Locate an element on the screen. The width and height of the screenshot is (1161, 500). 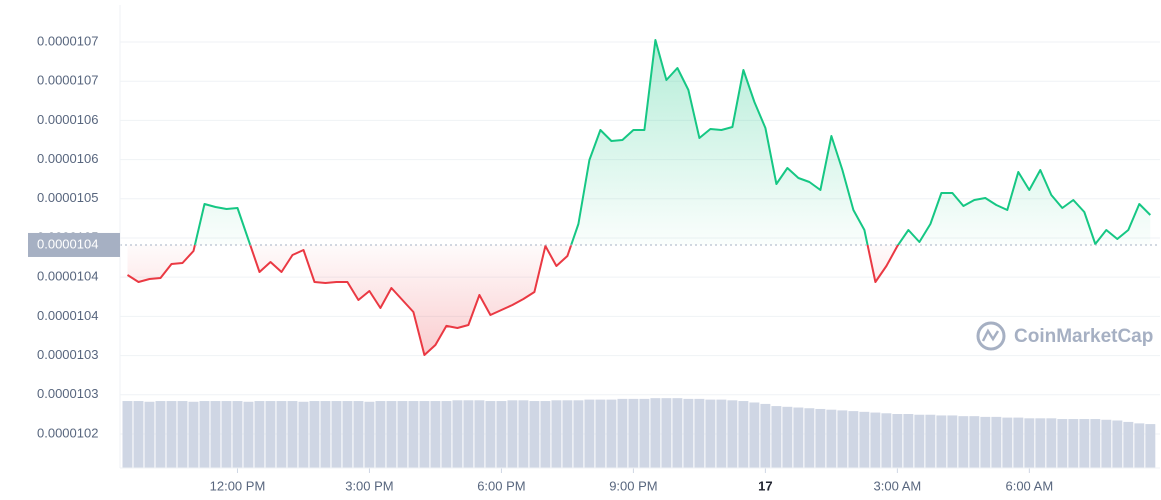
x-tick-label: 3:00 PM is located at coordinates (369, 485).